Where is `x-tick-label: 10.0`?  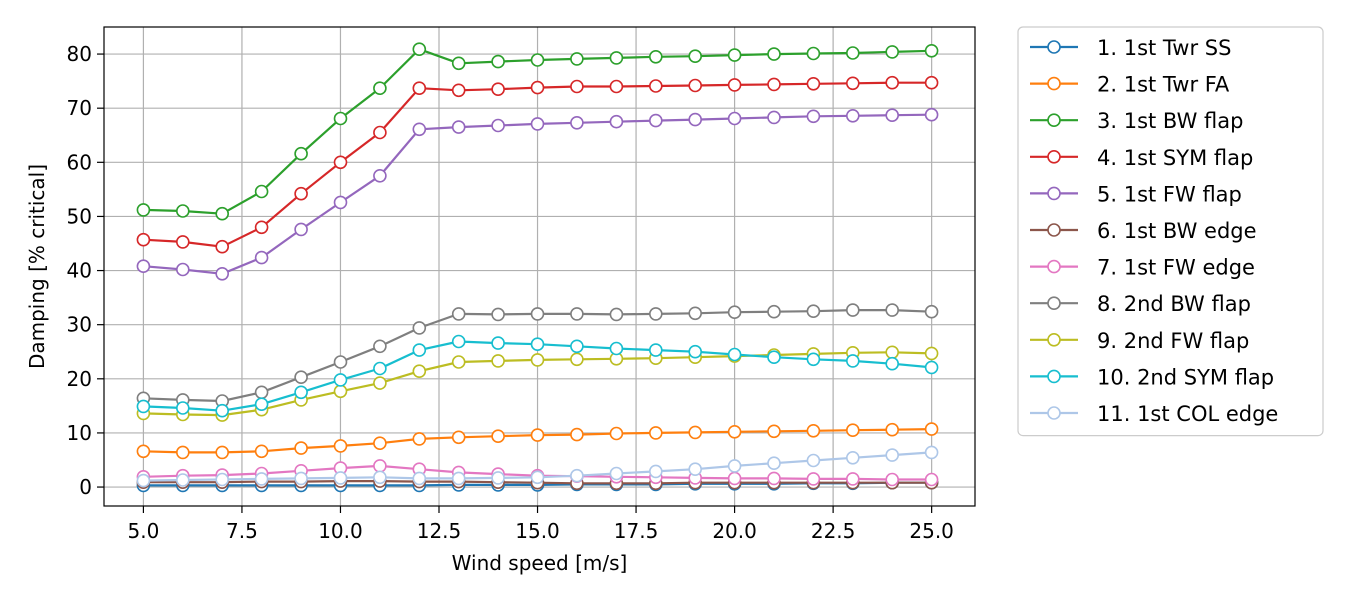
x-tick-label: 10.0 is located at coordinates (340, 531).